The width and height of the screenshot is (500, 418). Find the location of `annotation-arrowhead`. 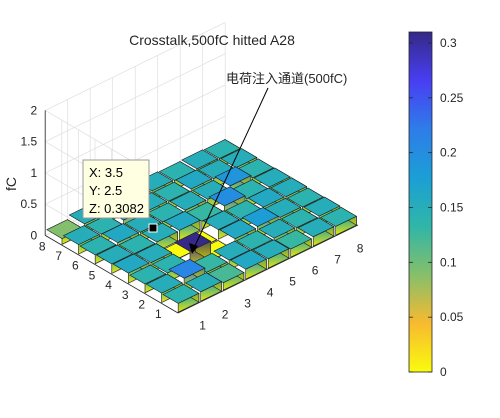

annotation-arrowhead is located at coordinates (193, 248).